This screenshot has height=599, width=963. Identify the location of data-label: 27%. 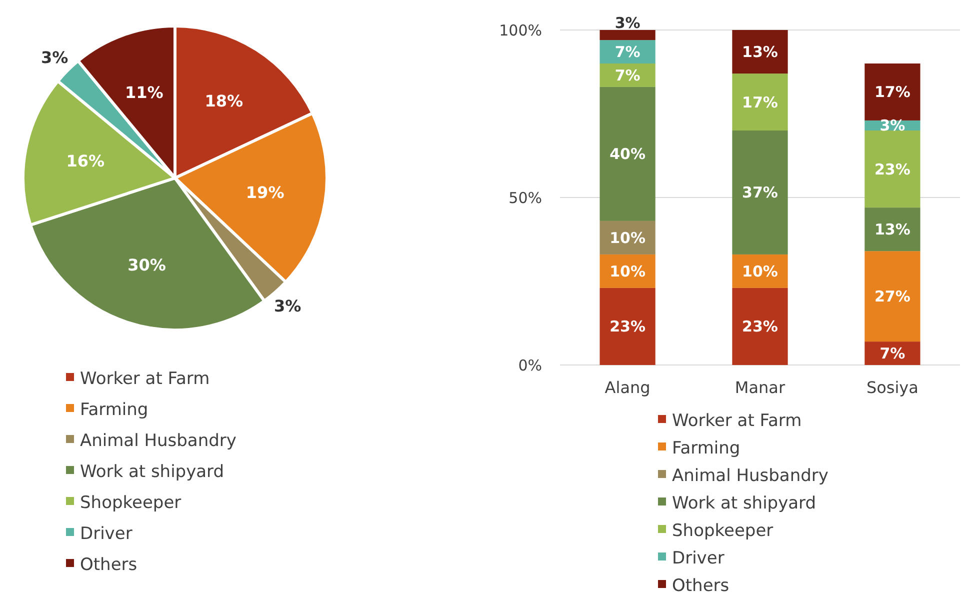
(892, 297).